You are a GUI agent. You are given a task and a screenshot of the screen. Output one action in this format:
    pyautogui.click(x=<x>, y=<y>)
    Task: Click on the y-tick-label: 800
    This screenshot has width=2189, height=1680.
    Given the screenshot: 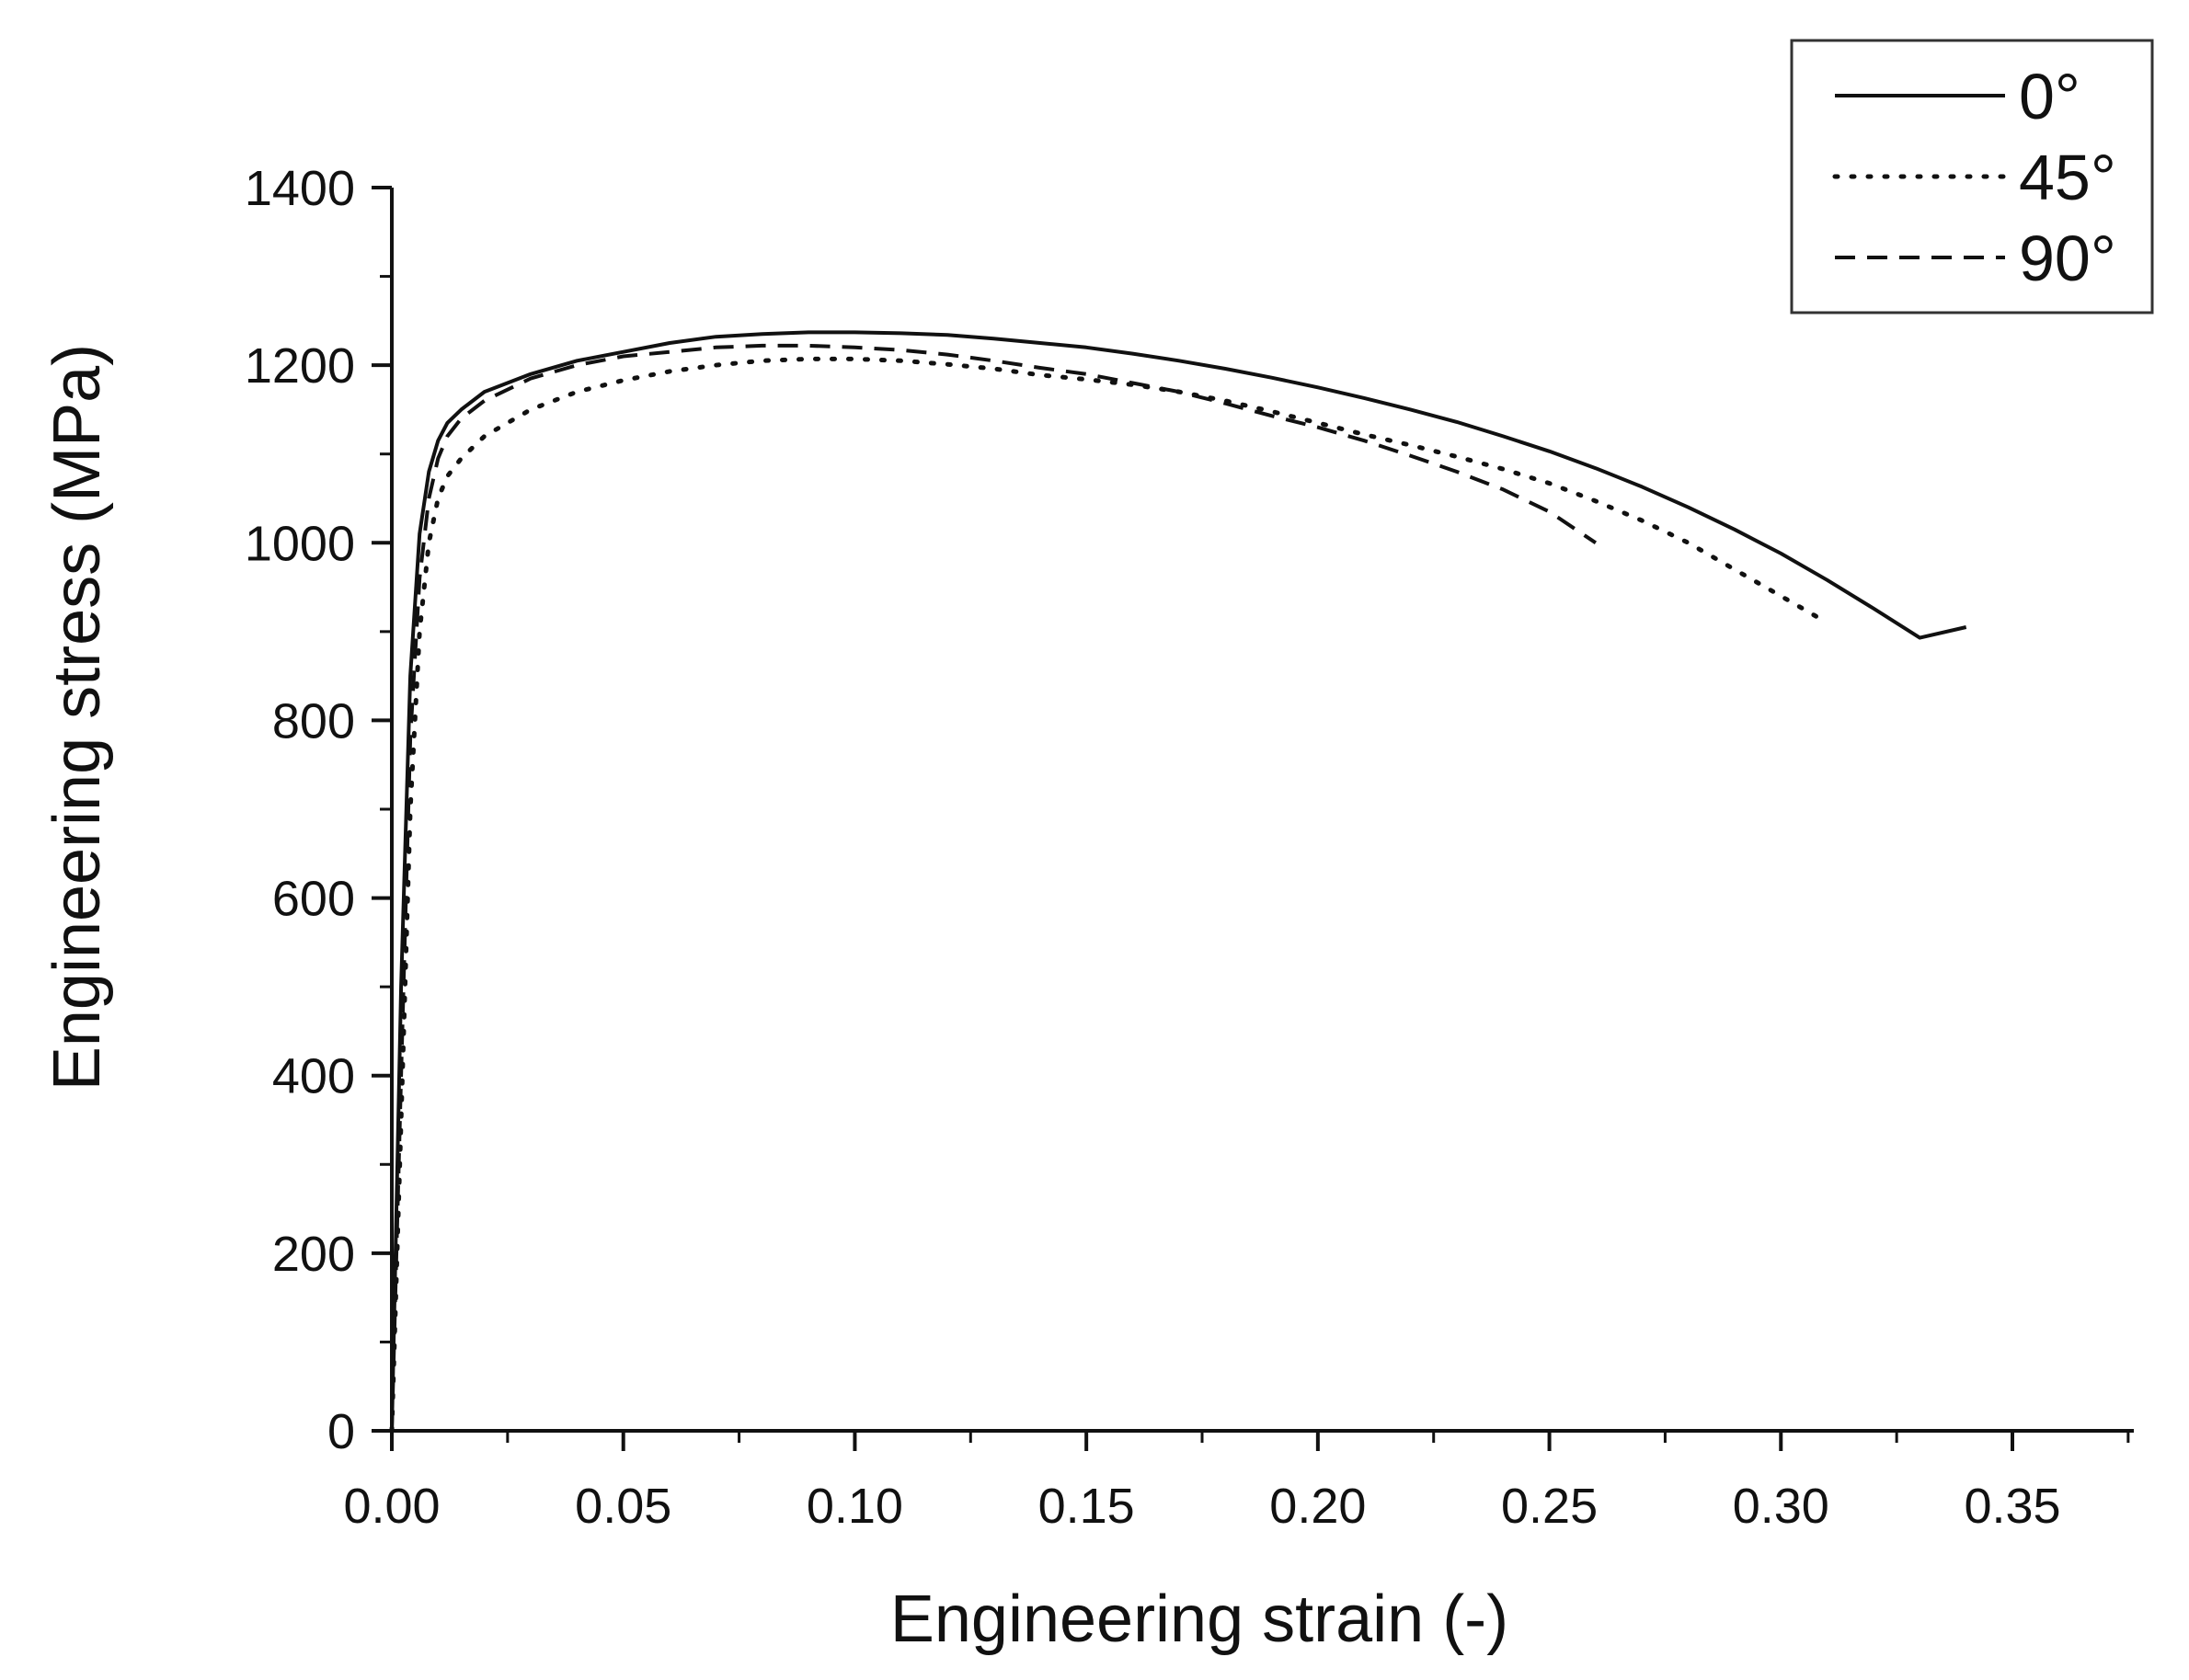 What is the action you would take?
    pyautogui.click(x=313, y=721)
    